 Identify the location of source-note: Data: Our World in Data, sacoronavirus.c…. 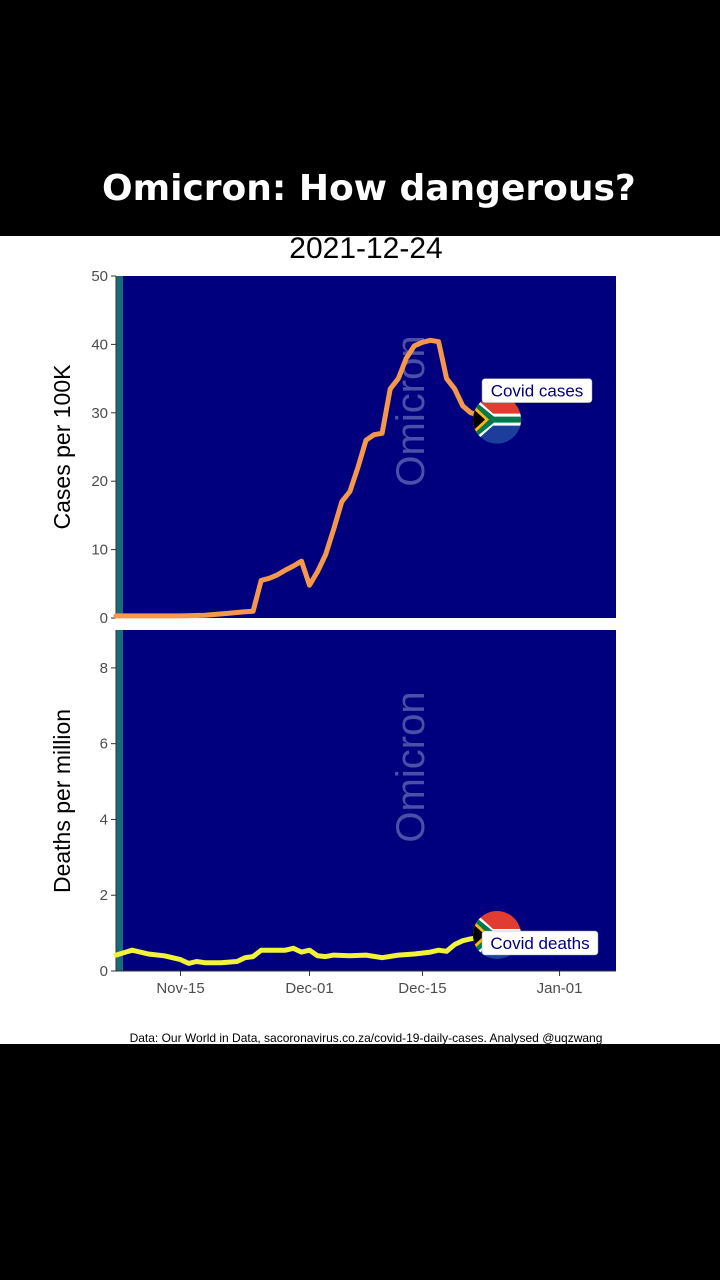
(366, 1037).